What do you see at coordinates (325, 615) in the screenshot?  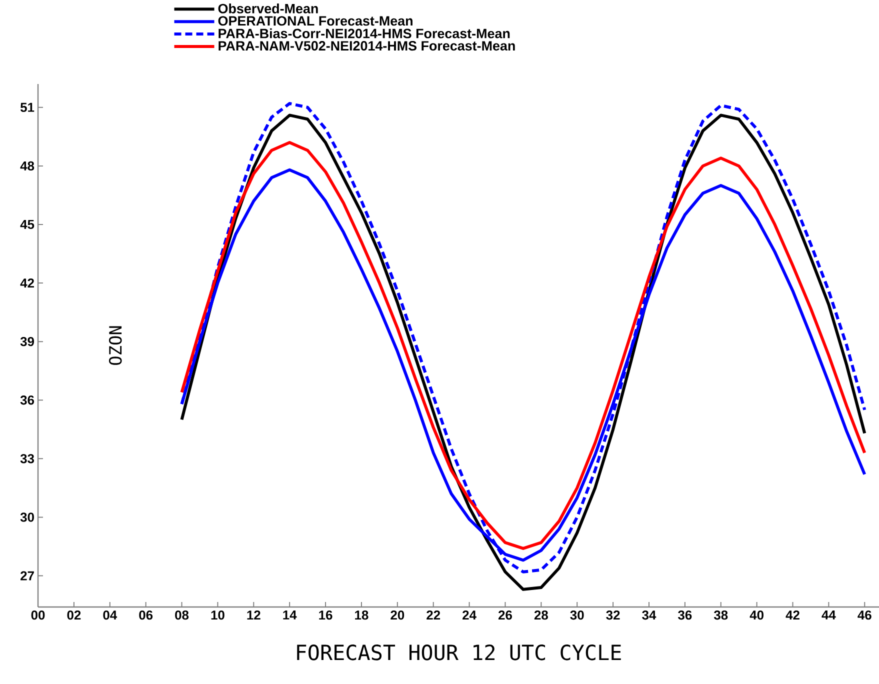 I see `x-tick-label: 16` at bounding box center [325, 615].